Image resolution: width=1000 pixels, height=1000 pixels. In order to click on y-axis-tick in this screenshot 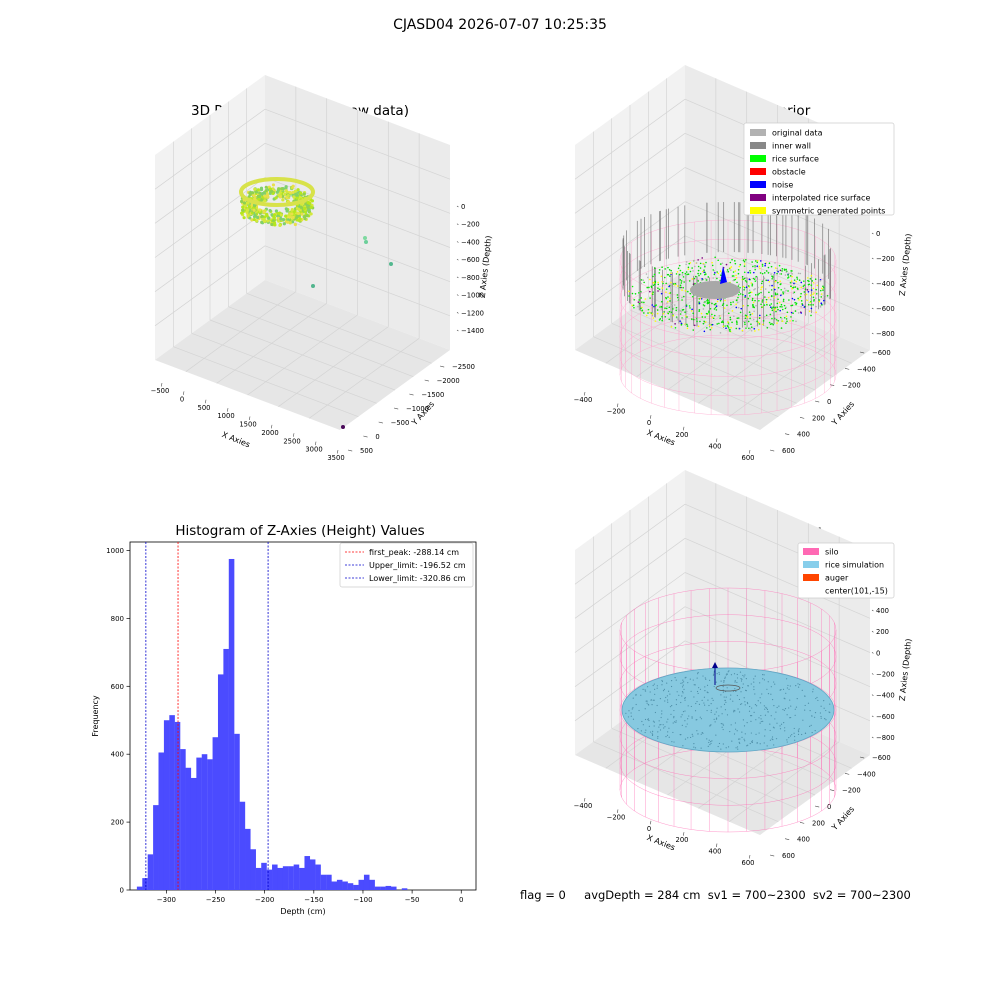, I will do `click(802, 418)`.